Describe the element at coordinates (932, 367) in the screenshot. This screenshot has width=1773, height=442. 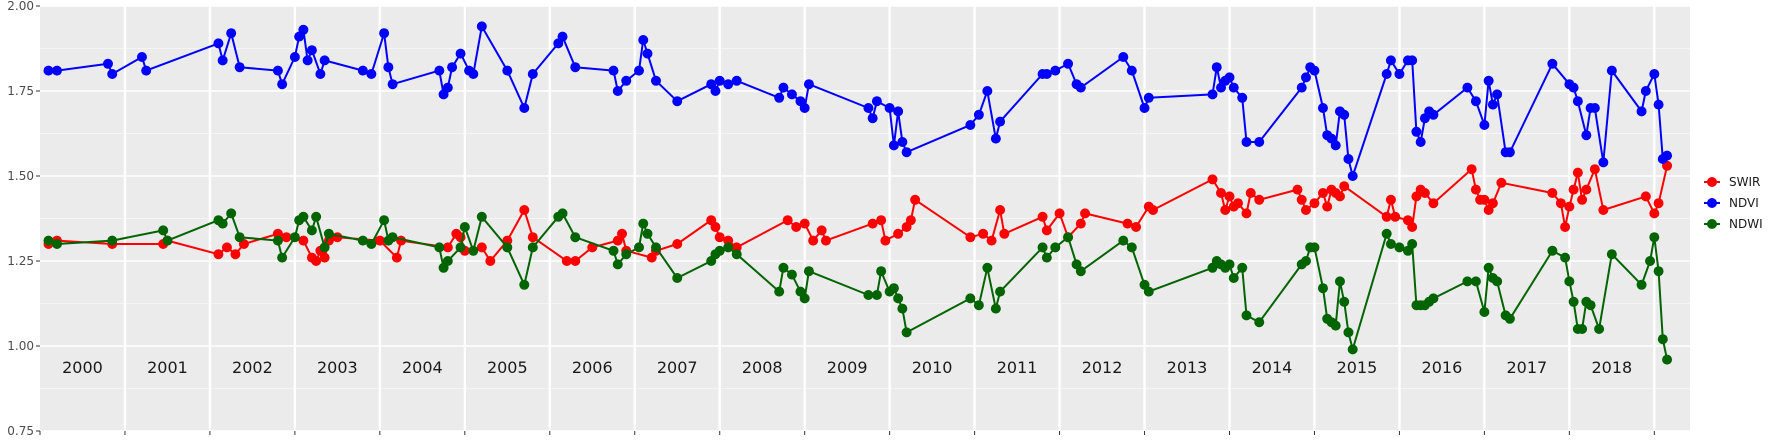
I see `year-label: 2010` at that location.